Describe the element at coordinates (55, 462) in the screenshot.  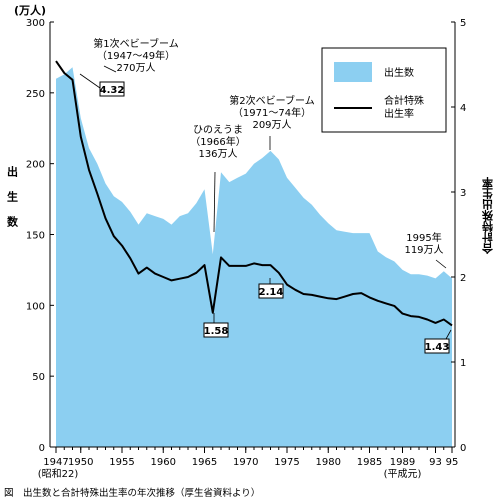
I see `x-tick-label: 1947` at that location.